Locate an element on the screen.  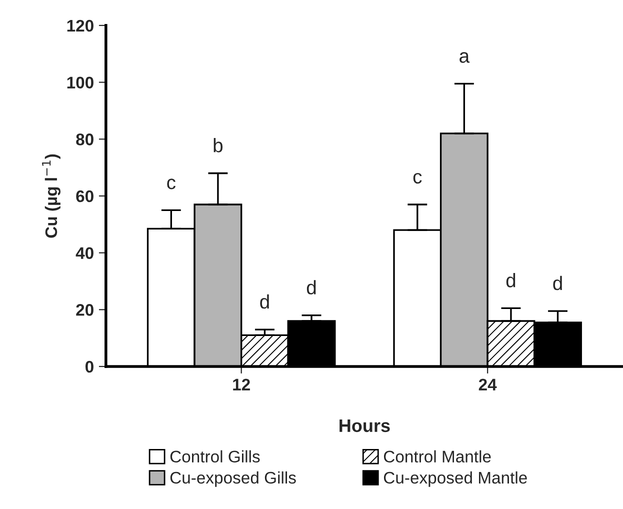
y-axis-title: Cu (µg l$^{−1}$) is located at coordinates (51, 196).